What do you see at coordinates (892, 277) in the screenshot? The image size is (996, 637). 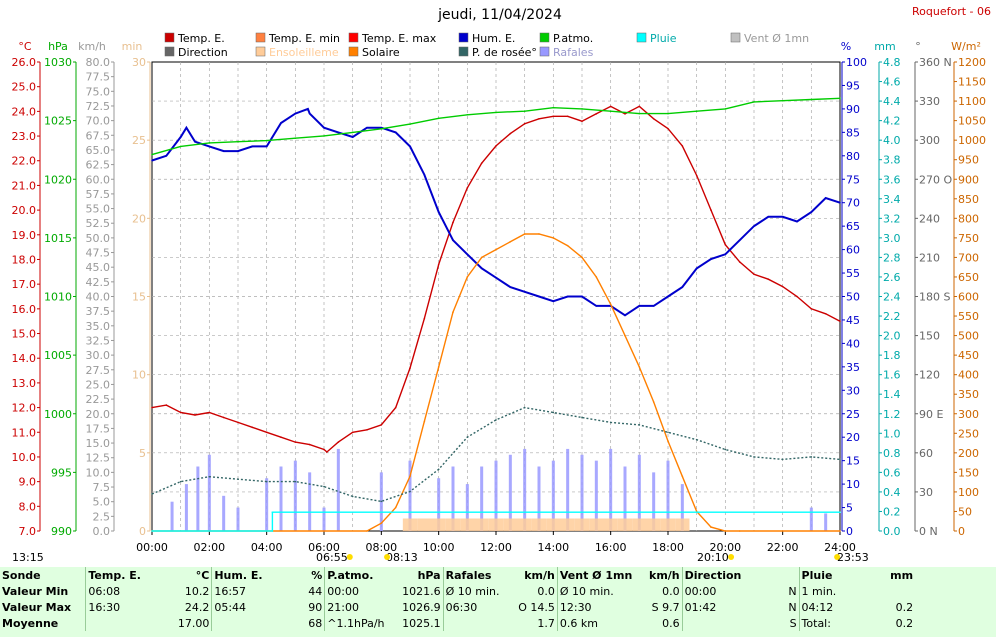 I see `rain-axis-tick-label: 2.6` at bounding box center [892, 277].